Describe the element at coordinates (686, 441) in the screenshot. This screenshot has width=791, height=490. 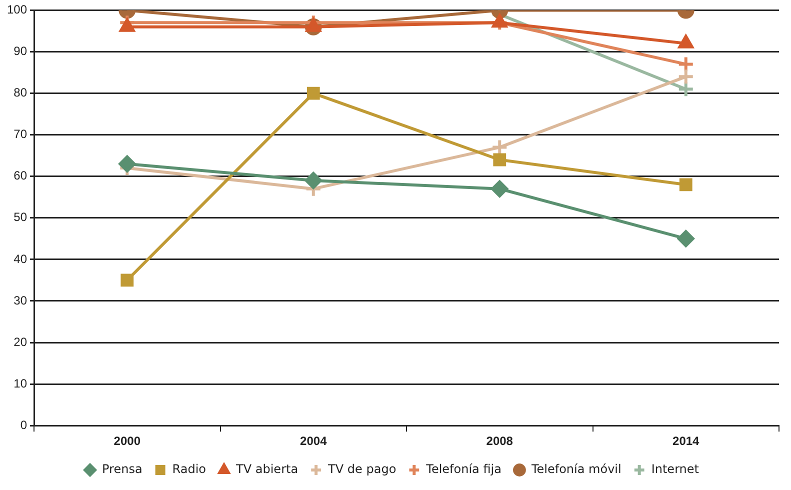
I see `x-tick-label: 2014` at that location.